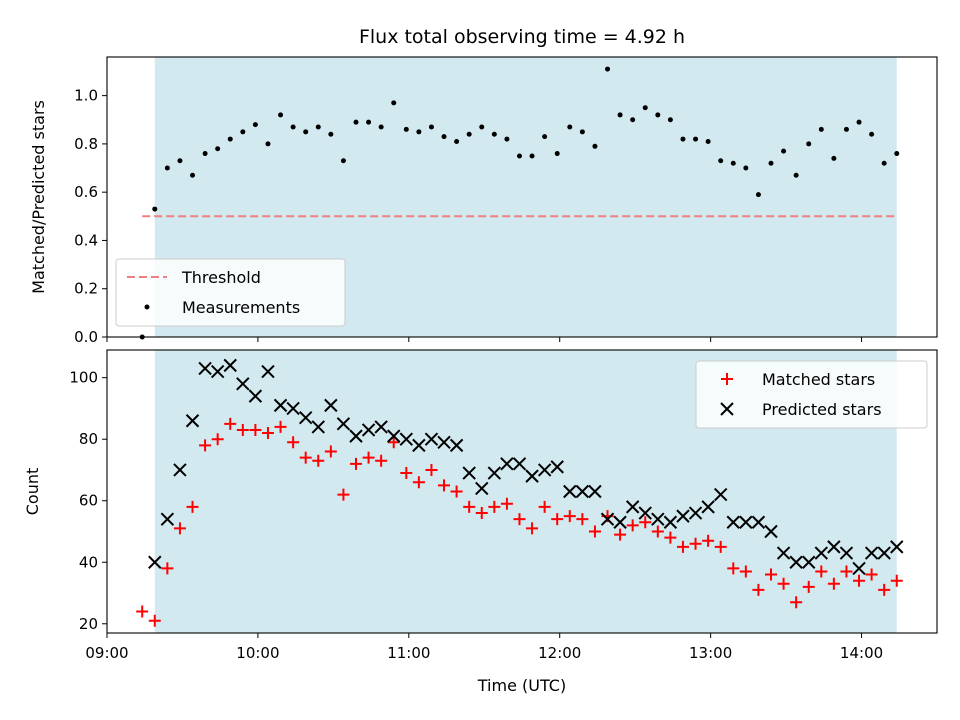 This screenshot has height=720, width=960. I want to click on threshold-legend-label: Threshold, so click(221, 277).